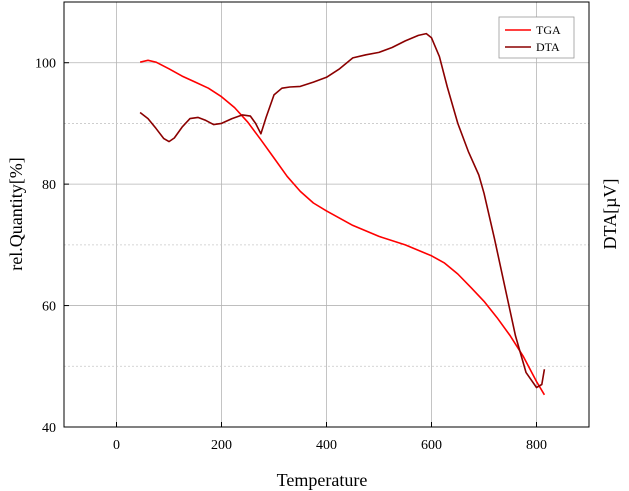 This screenshot has width=629, height=491. Describe the element at coordinates (326, 445) in the screenshot. I see `x-tick-label: 400` at that location.